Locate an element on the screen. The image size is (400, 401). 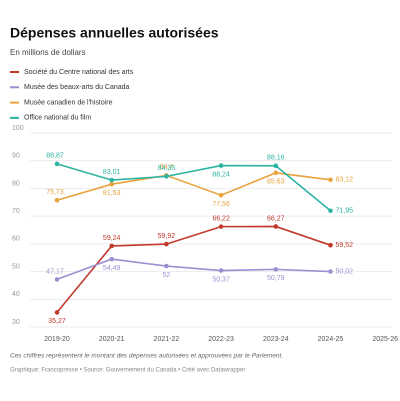
data-label: 50,79 is located at coordinates (276, 278).